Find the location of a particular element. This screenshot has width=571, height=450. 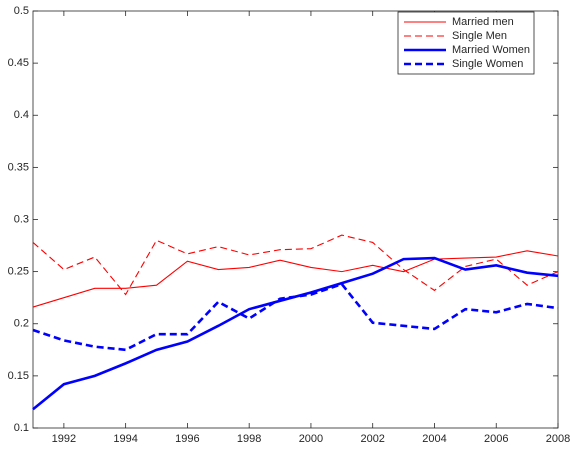

y-tick-label: 0.25 is located at coordinates (18, 272).